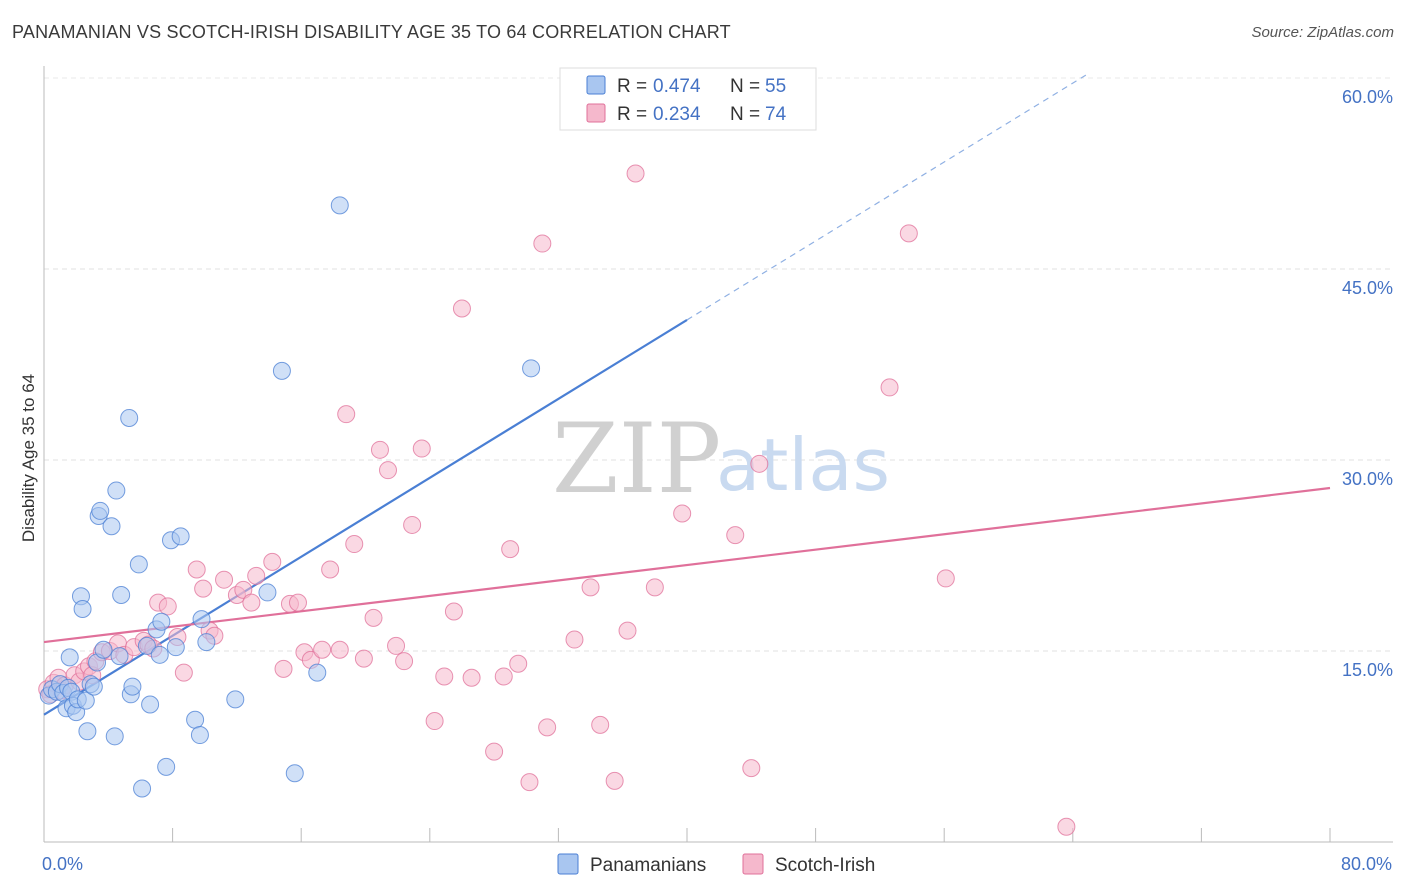 The width and height of the screenshot is (1406, 892). Describe the element at coordinates (568, 864) in the screenshot. I see `series-legend-swatch-panamanians` at that location.